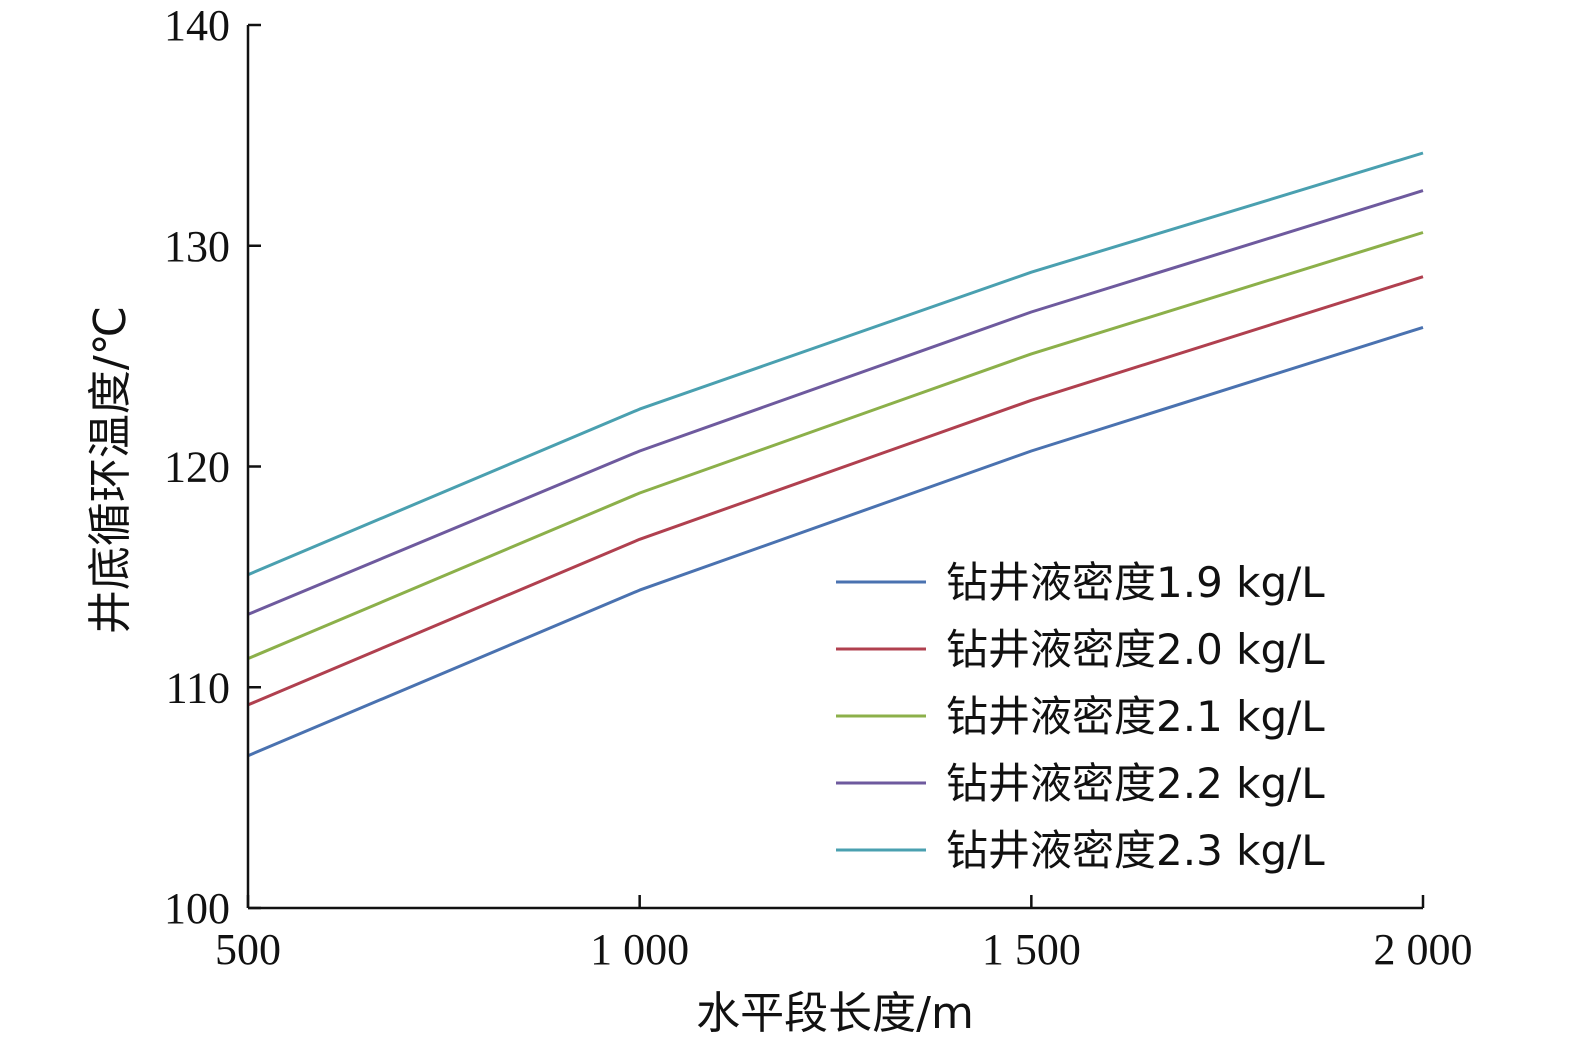 The width and height of the screenshot is (1575, 1050). What do you see at coordinates (1135, 649) in the screenshot?
I see `legend-label-2: 钻井液密度2.0 kg/L` at bounding box center [1135, 649].